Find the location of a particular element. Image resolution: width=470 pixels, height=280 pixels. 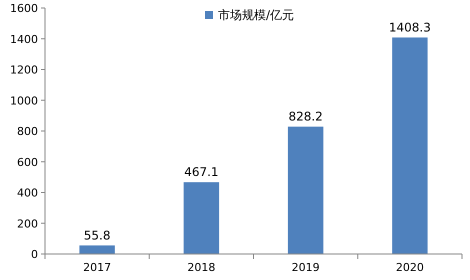

y-tick-label: 600 is located at coordinates (27, 162).